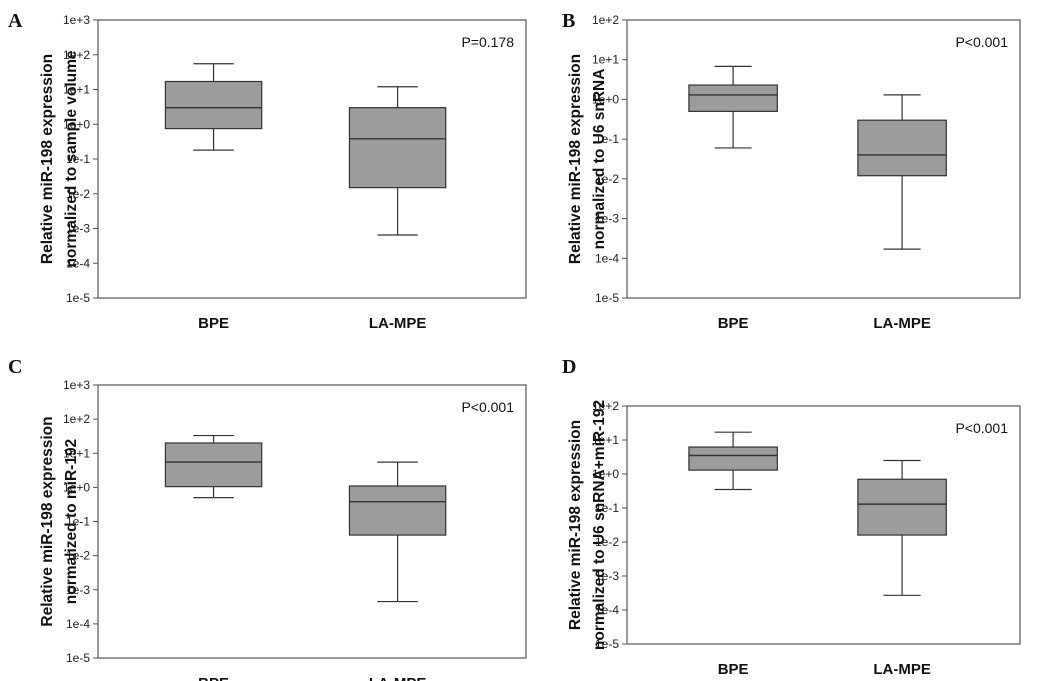  What do you see at coordinates (607, 298) in the screenshot?
I see `y-tick-label-b-0: 1e-5` at bounding box center [607, 298].